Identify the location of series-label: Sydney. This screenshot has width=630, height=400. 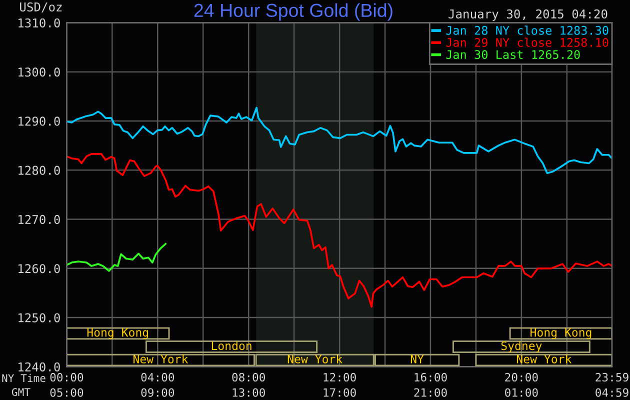
(521, 346).